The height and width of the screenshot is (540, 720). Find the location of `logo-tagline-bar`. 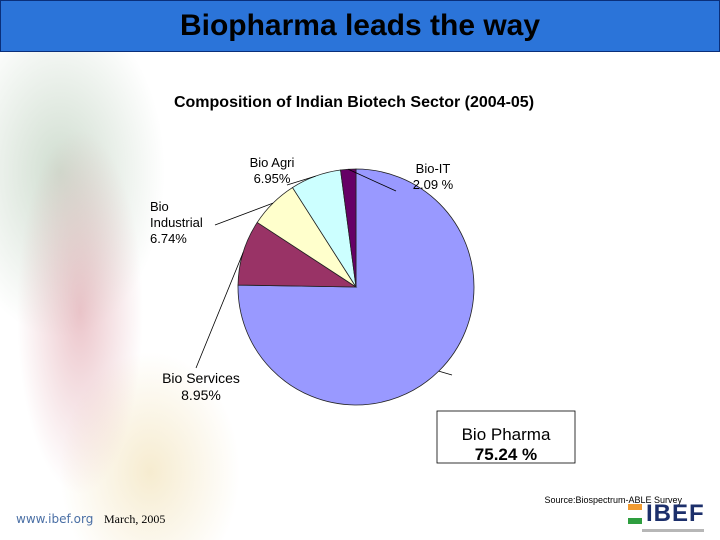

logo-tagline-bar is located at coordinates (673, 530).